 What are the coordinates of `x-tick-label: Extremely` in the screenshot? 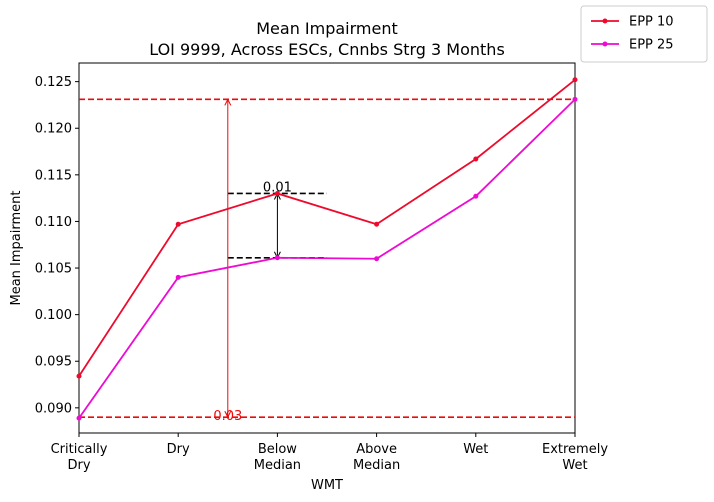 It's located at (575, 449).